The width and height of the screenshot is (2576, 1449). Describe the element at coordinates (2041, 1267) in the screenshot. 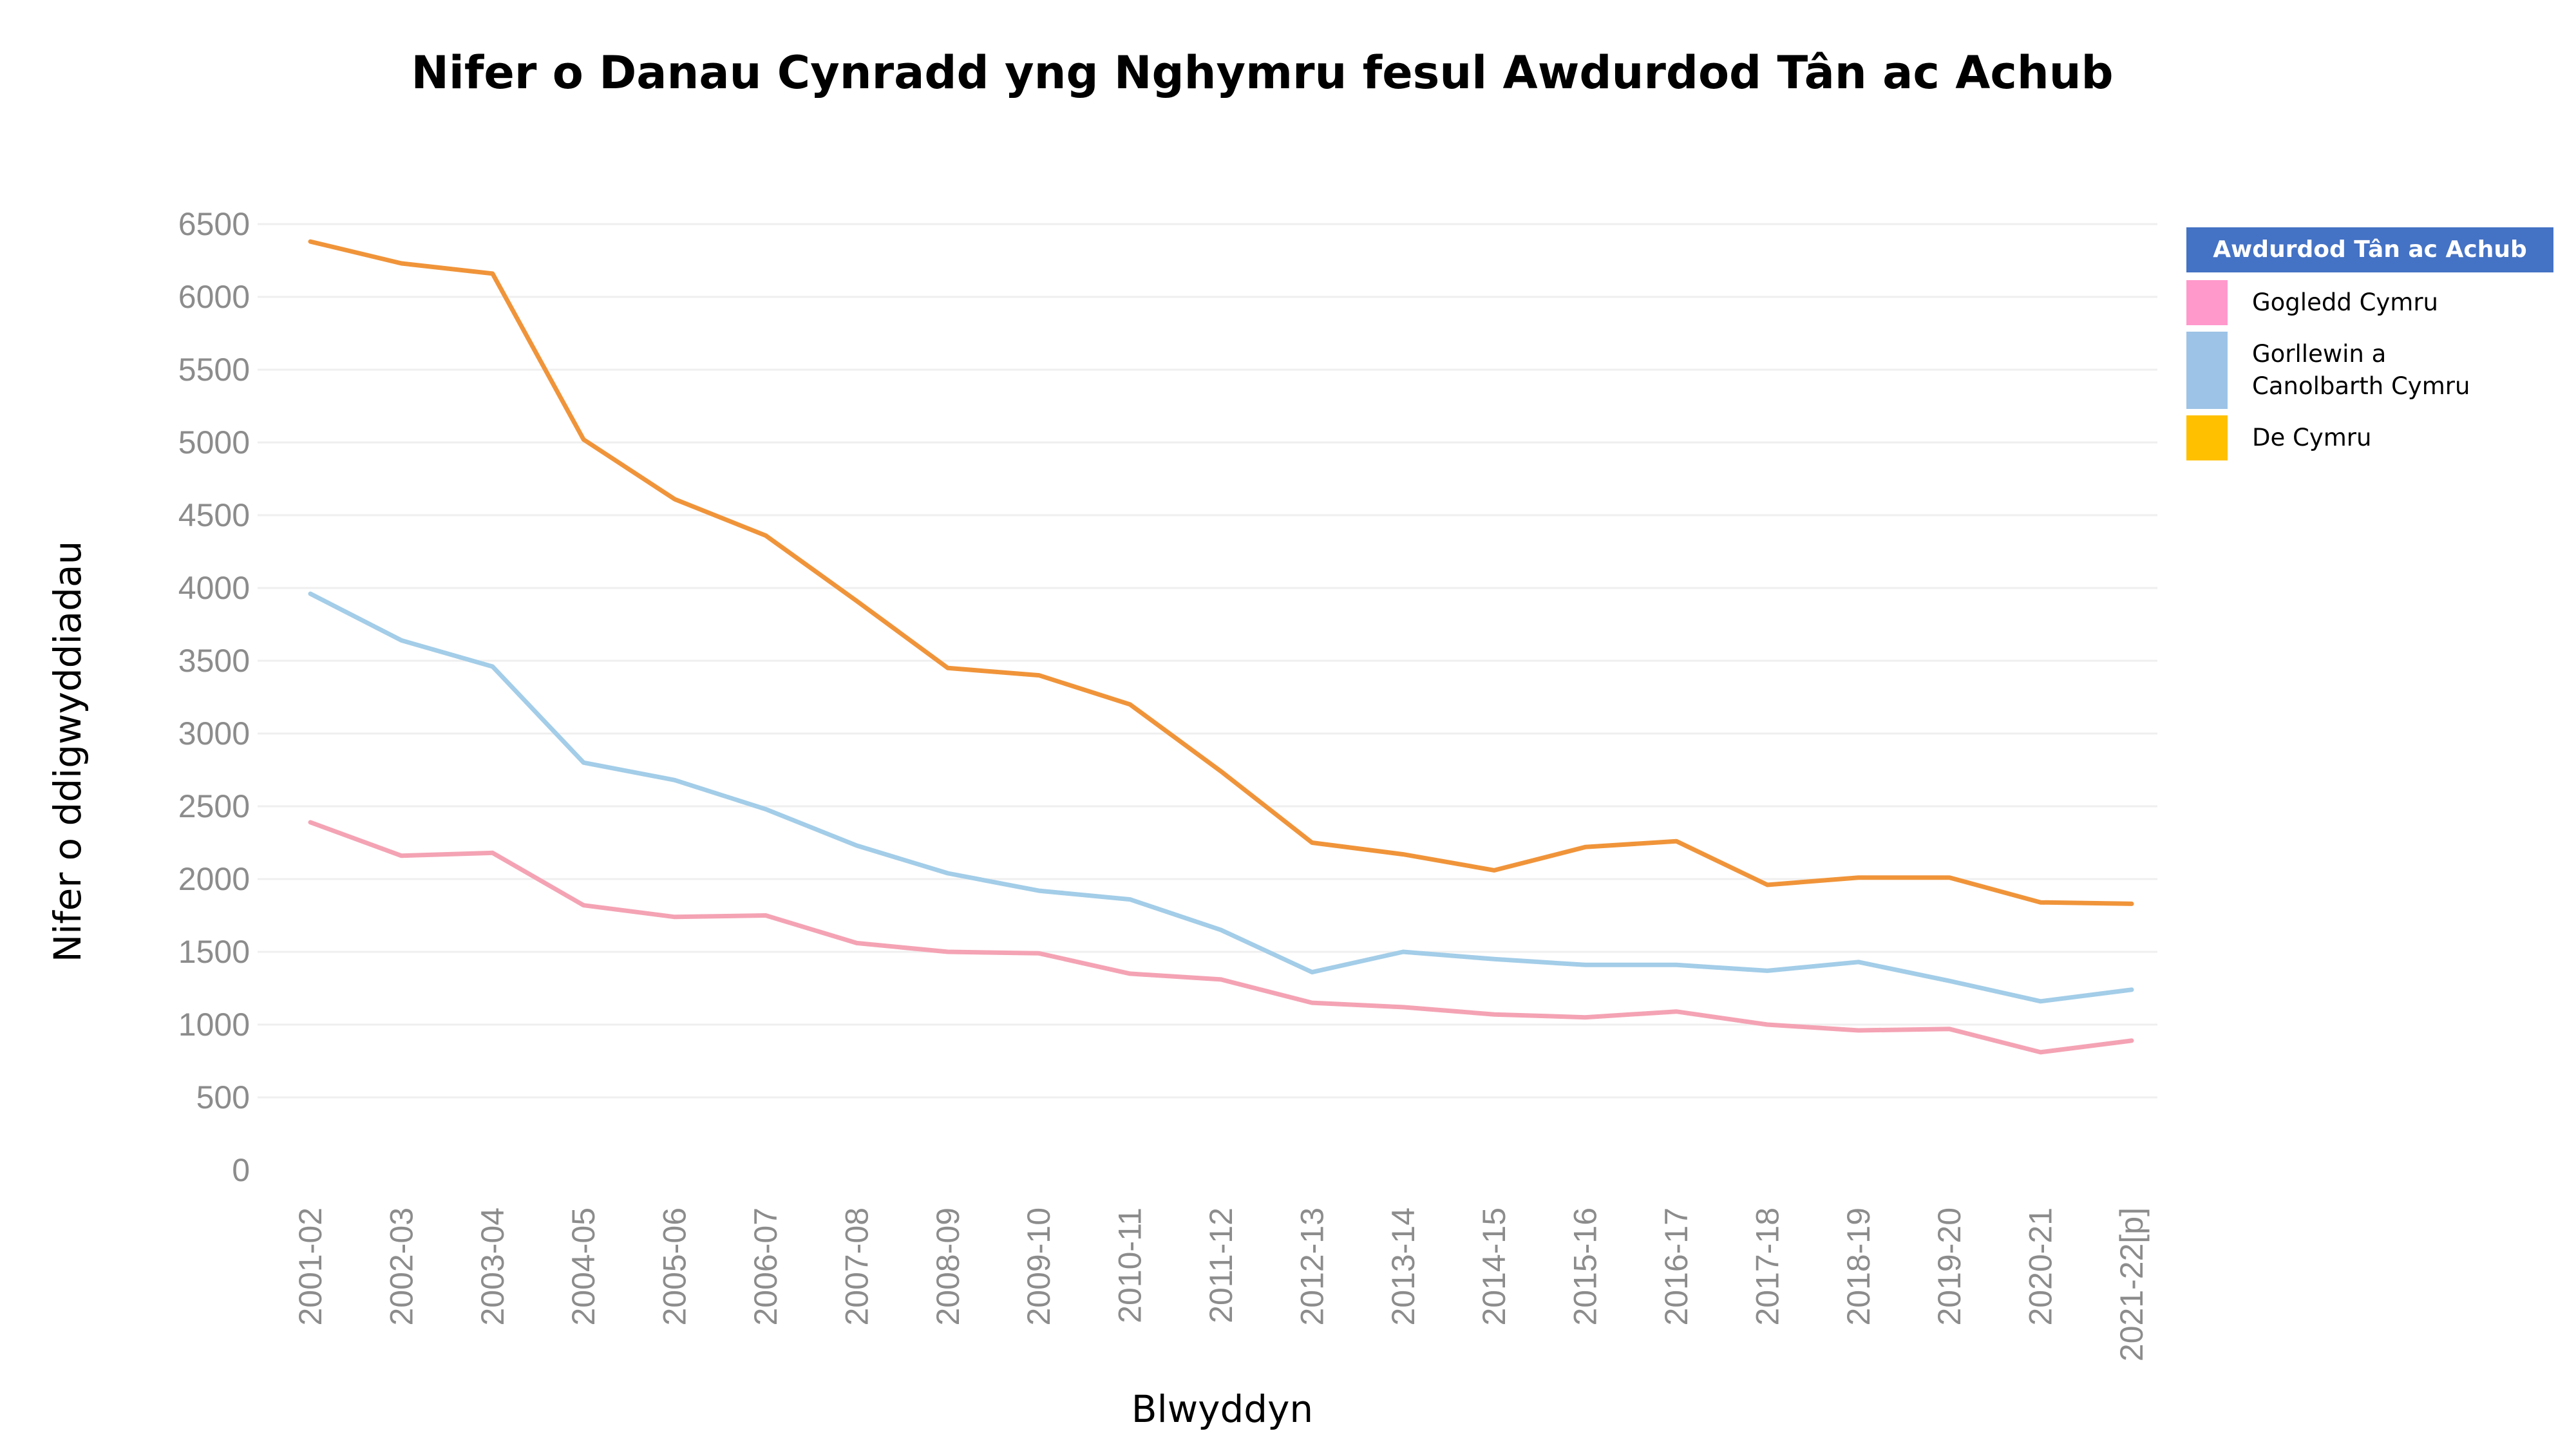

I see `x-tick-label: 2020-21` at that location.